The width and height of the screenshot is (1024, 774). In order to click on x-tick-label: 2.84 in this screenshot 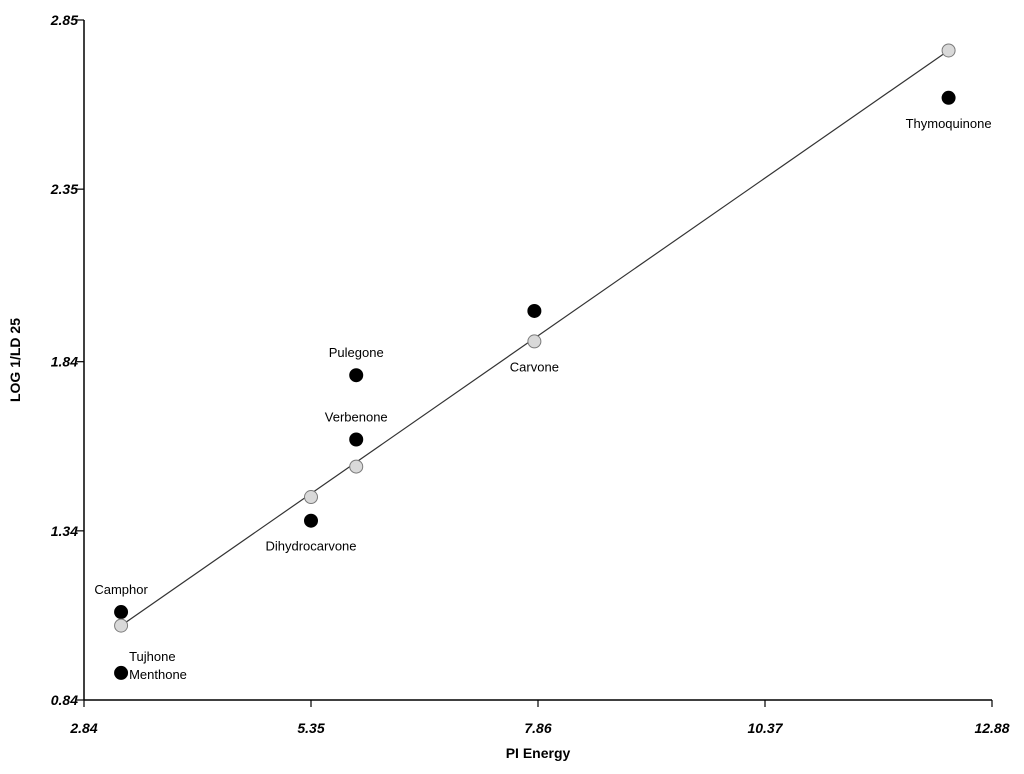, I will do `click(83, 728)`.